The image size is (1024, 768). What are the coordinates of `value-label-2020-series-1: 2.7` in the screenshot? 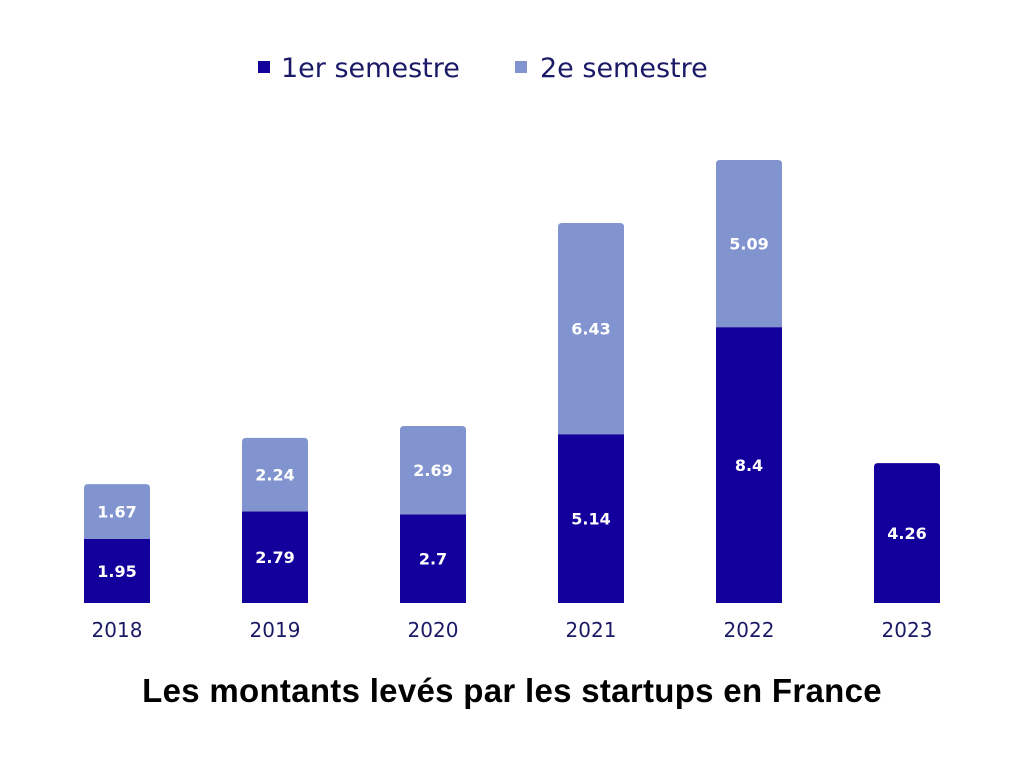 It's located at (433, 559).